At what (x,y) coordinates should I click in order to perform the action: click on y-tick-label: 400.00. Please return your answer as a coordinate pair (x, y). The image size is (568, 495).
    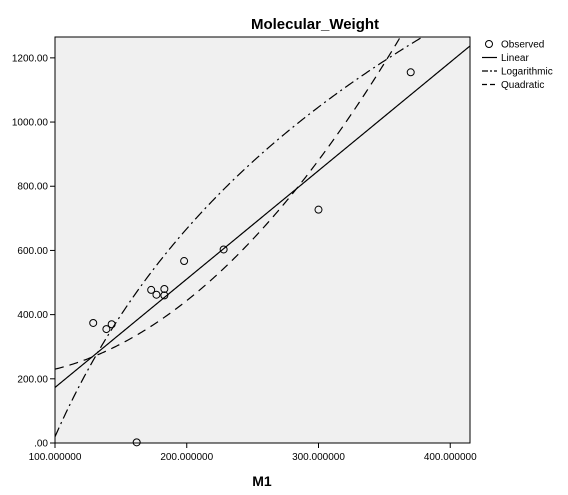
    Looking at the image, I should click on (32, 315).